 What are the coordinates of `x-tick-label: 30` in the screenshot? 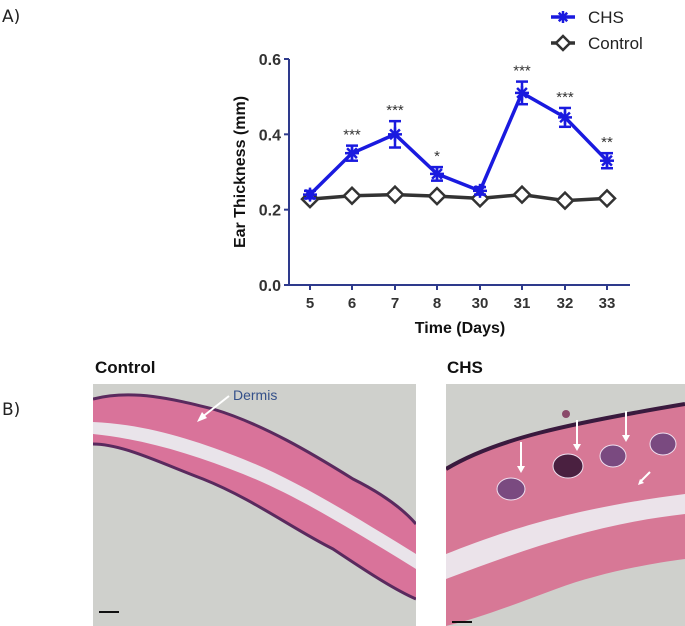 It's located at (480, 303).